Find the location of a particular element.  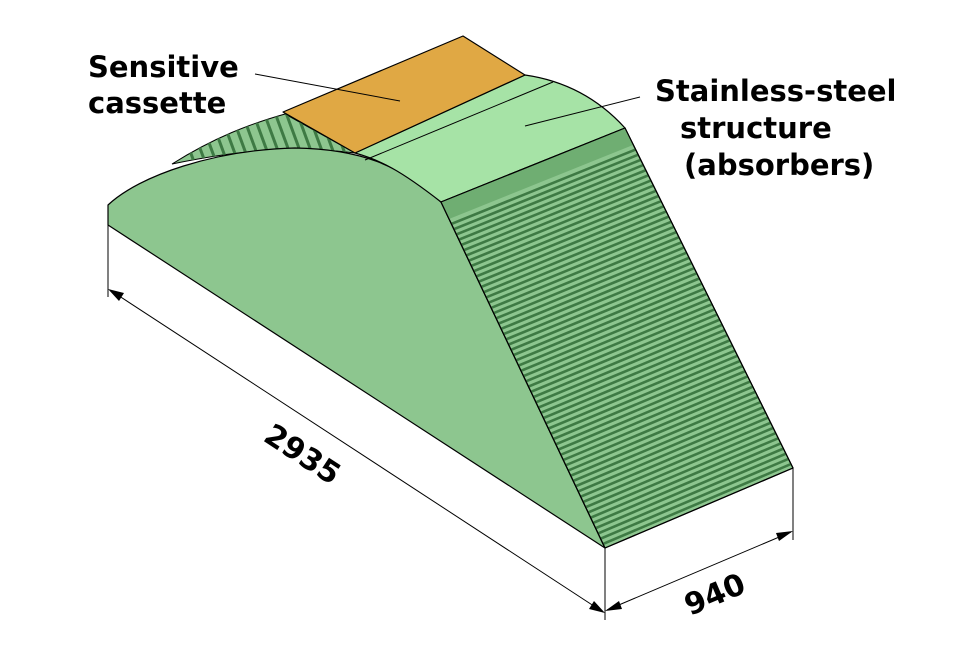

steel-label-line1: Stainless-steel is located at coordinates (775, 91).